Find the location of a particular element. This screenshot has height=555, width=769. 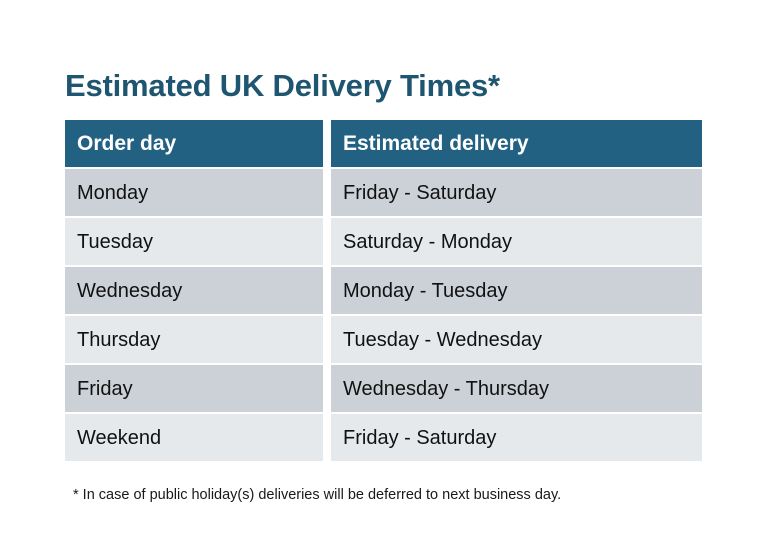

table-row: Wednesday Monday - Tuesday is located at coordinates (383, 290).